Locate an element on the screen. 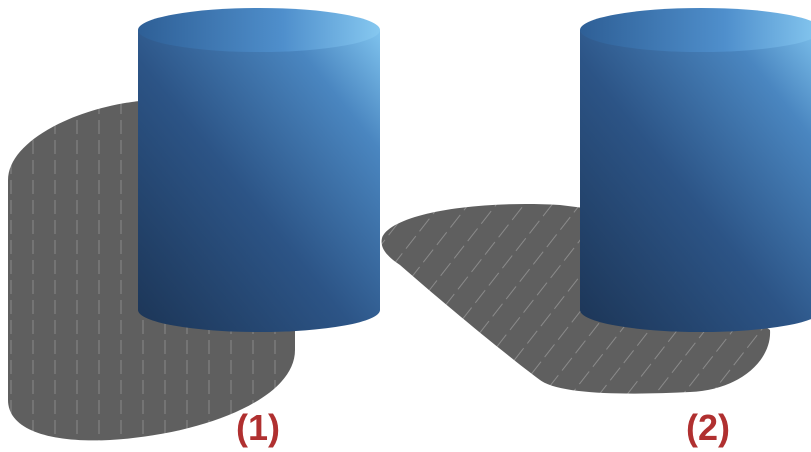  panel-1-label: (1) is located at coordinates (258, 427).